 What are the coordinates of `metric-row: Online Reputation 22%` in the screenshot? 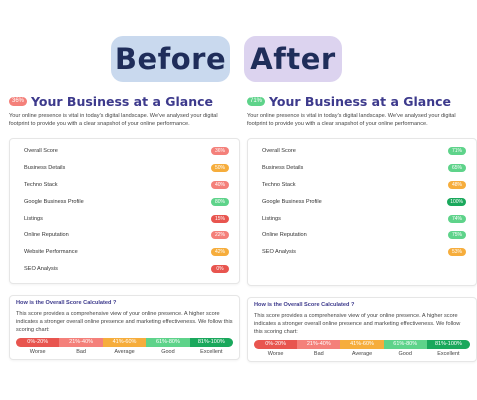 It's located at (126, 235).